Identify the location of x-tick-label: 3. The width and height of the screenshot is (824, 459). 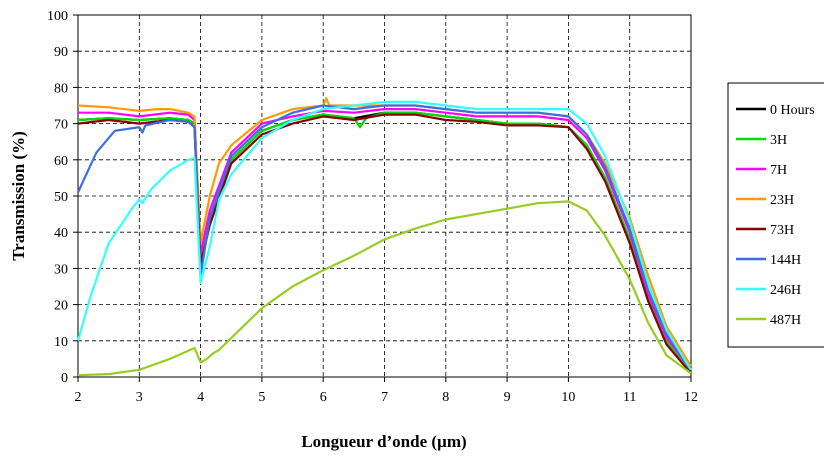
(139, 397).